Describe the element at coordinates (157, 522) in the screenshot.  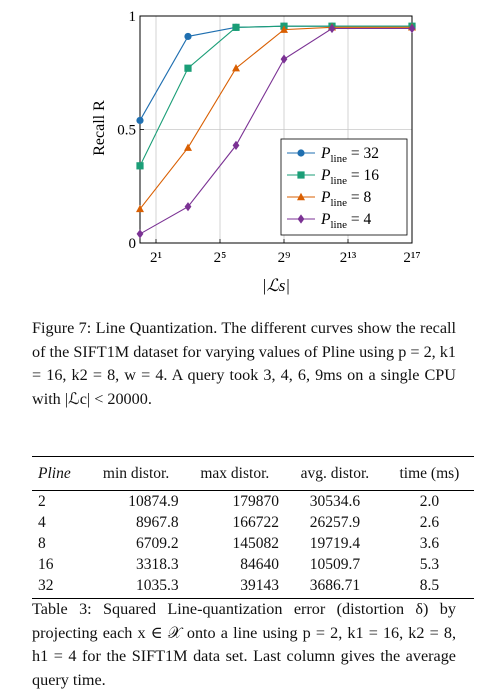
I see `table-cell: 8967.8` at that location.